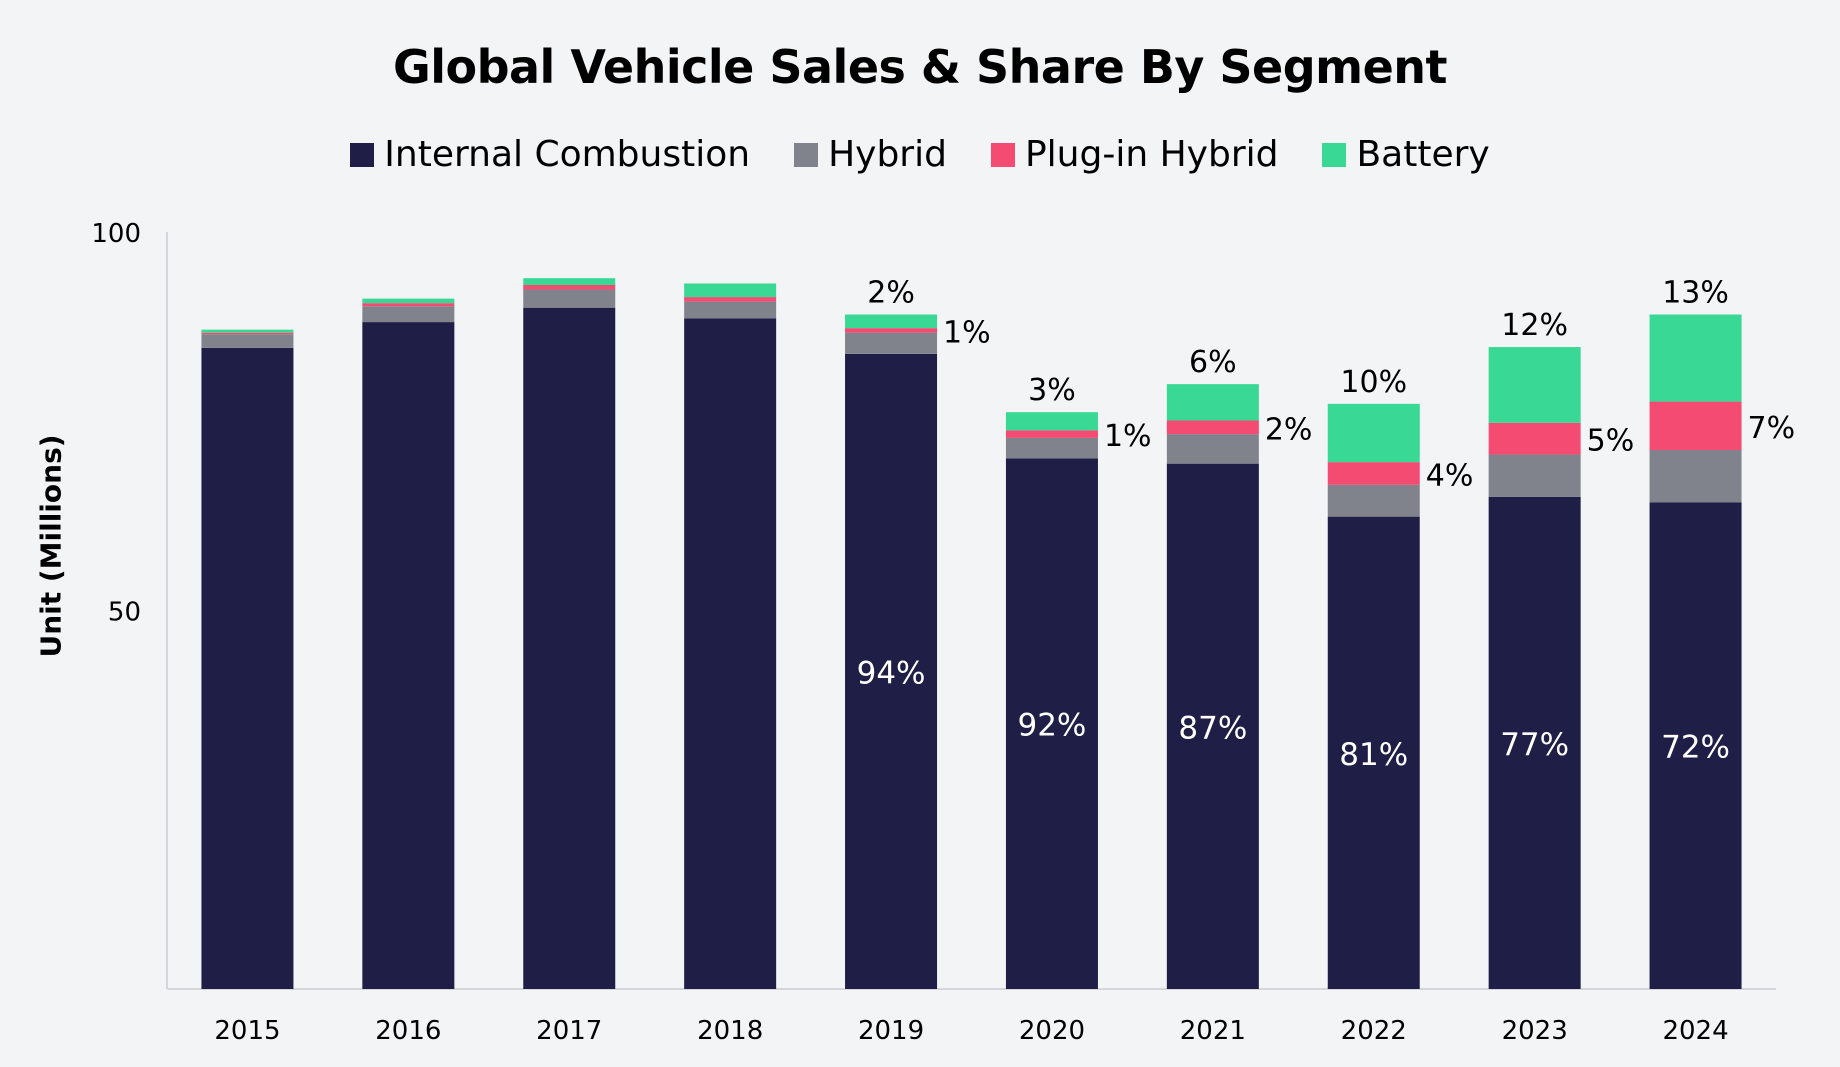 Image resolution: width=1840 pixels, height=1067 pixels. What do you see at coordinates (1373, 382) in the screenshot?
I see `data-label-bev-share: 10%` at bounding box center [1373, 382].